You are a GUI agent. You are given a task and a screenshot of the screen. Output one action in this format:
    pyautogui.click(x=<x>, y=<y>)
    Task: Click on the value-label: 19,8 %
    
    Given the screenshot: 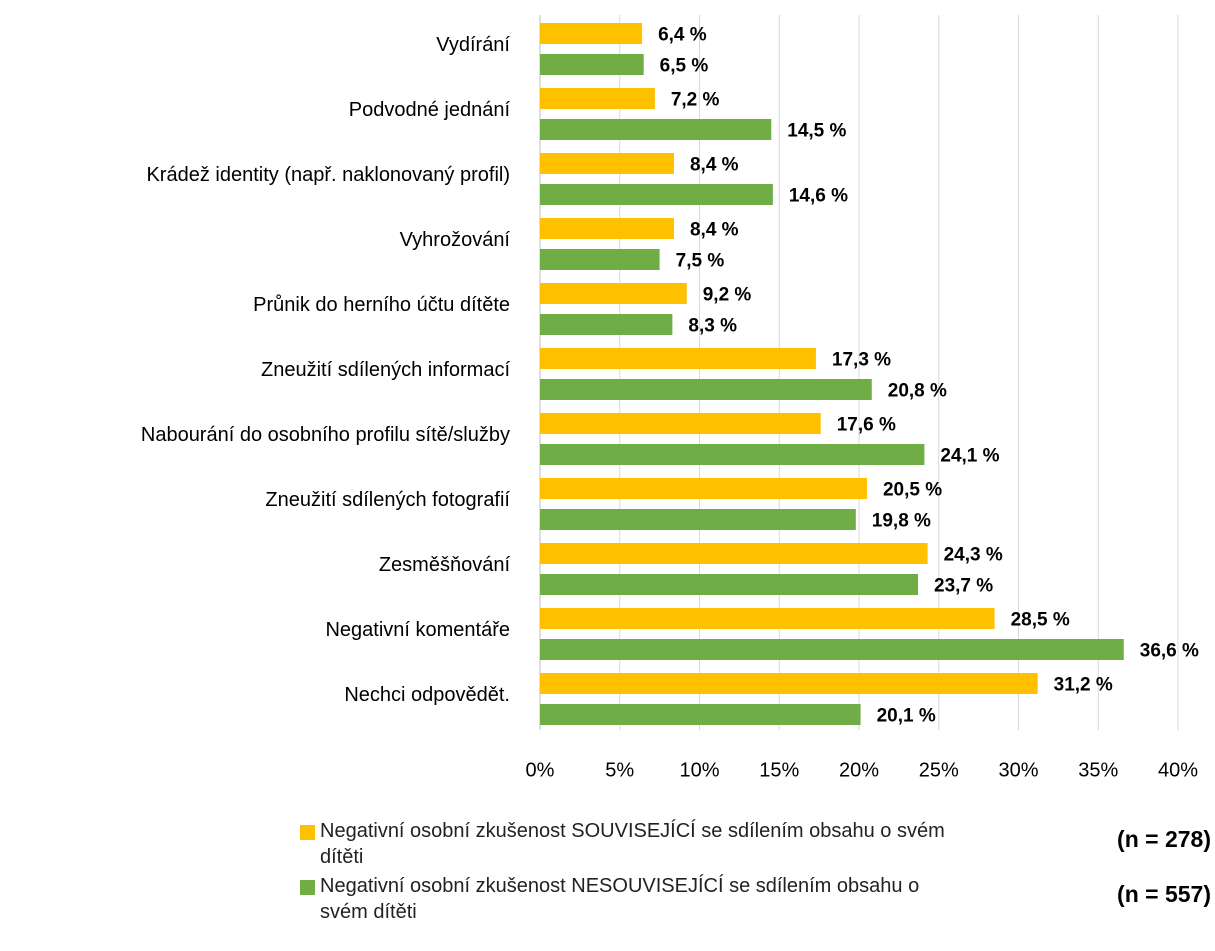 What is the action you would take?
    pyautogui.click(x=901, y=521)
    